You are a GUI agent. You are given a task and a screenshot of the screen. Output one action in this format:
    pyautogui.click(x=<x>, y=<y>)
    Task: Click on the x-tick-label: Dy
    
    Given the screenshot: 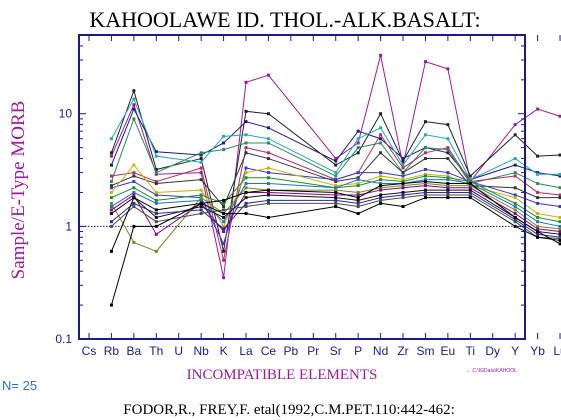 What is the action you would take?
    pyautogui.click(x=492, y=351)
    